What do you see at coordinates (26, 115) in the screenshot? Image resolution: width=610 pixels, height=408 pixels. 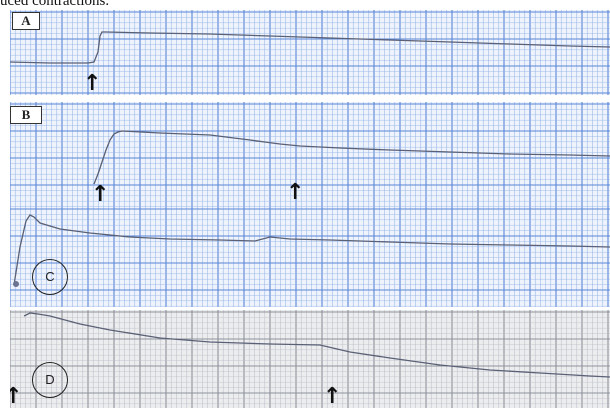 I see `panel-label-b: B` at bounding box center [26, 115].